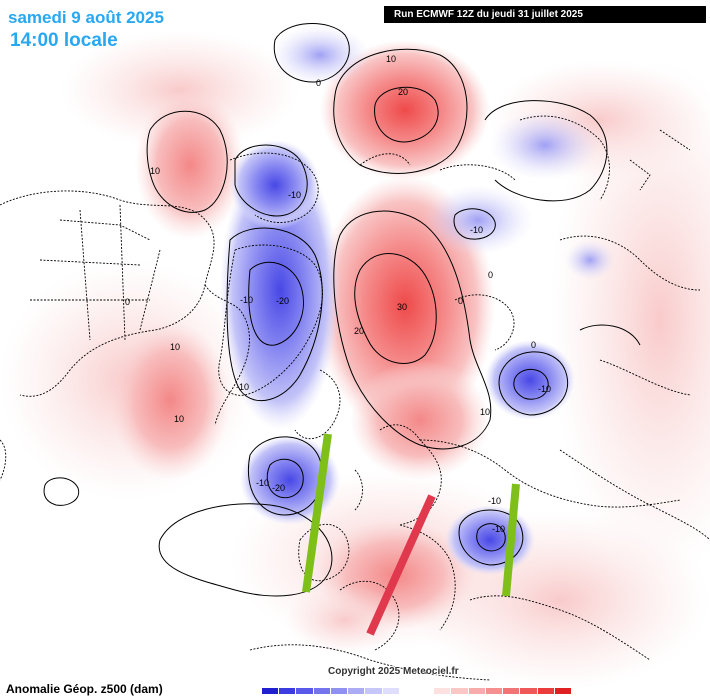  Describe the element at coordinates (545, 14) in the screenshot. I see `run-banner: Run ECMWF 12Z du jeudi 31 juillet 2025` at that location.